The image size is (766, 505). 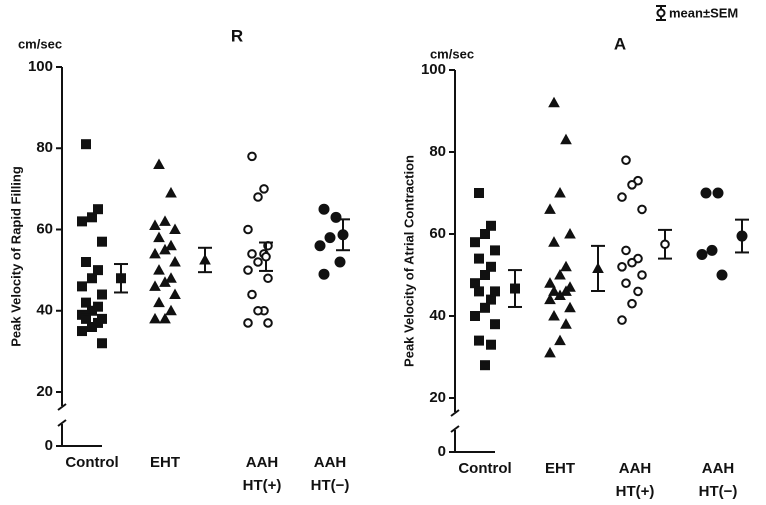 What do you see at coordinates (262, 462) in the screenshot?
I see `x-tick-label: AAH` at bounding box center [262, 462].